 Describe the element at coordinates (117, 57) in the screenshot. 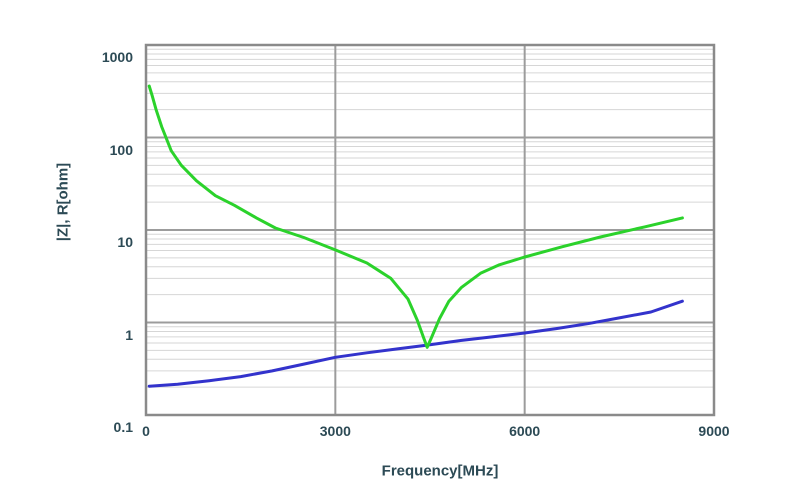

I see `y-tick-label-1000: 1000` at that location.